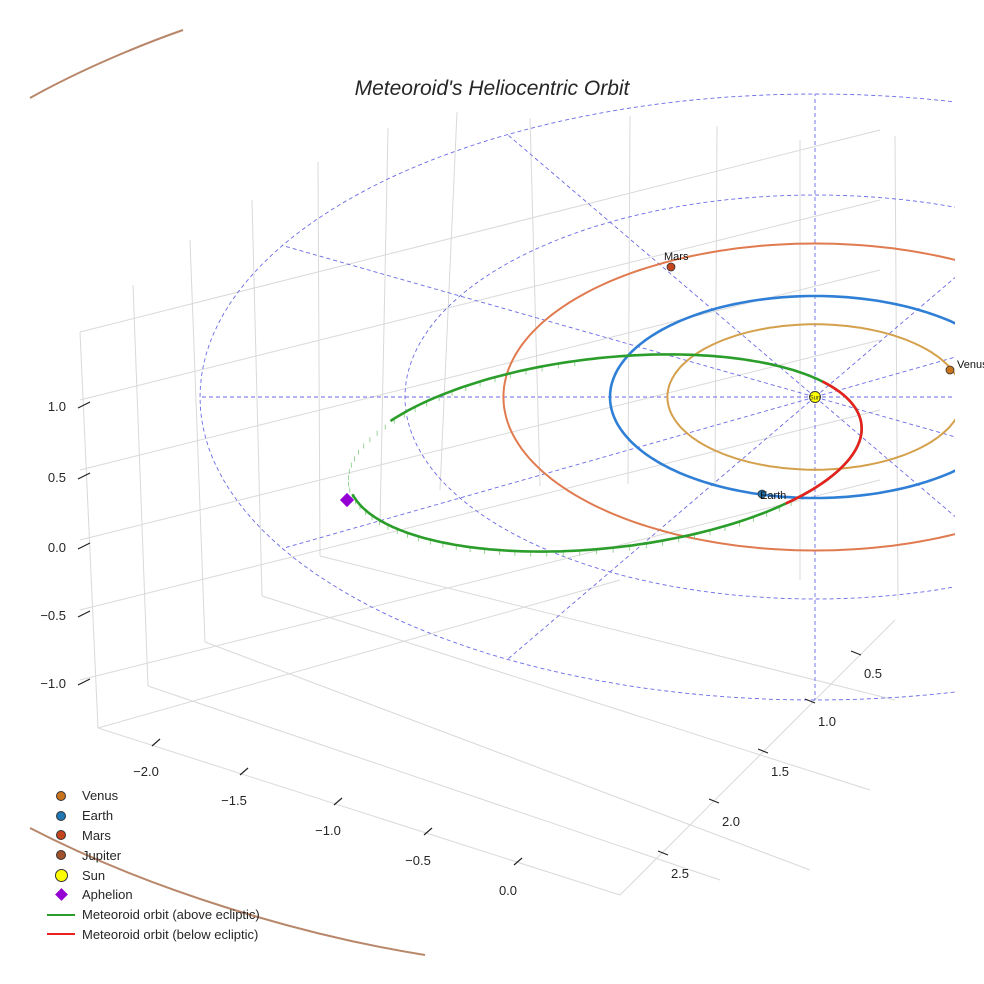 The width and height of the screenshot is (984, 984). What do you see at coordinates (508, 890) in the screenshot?
I see `x-tick-label: 0.0` at bounding box center [508, 890].